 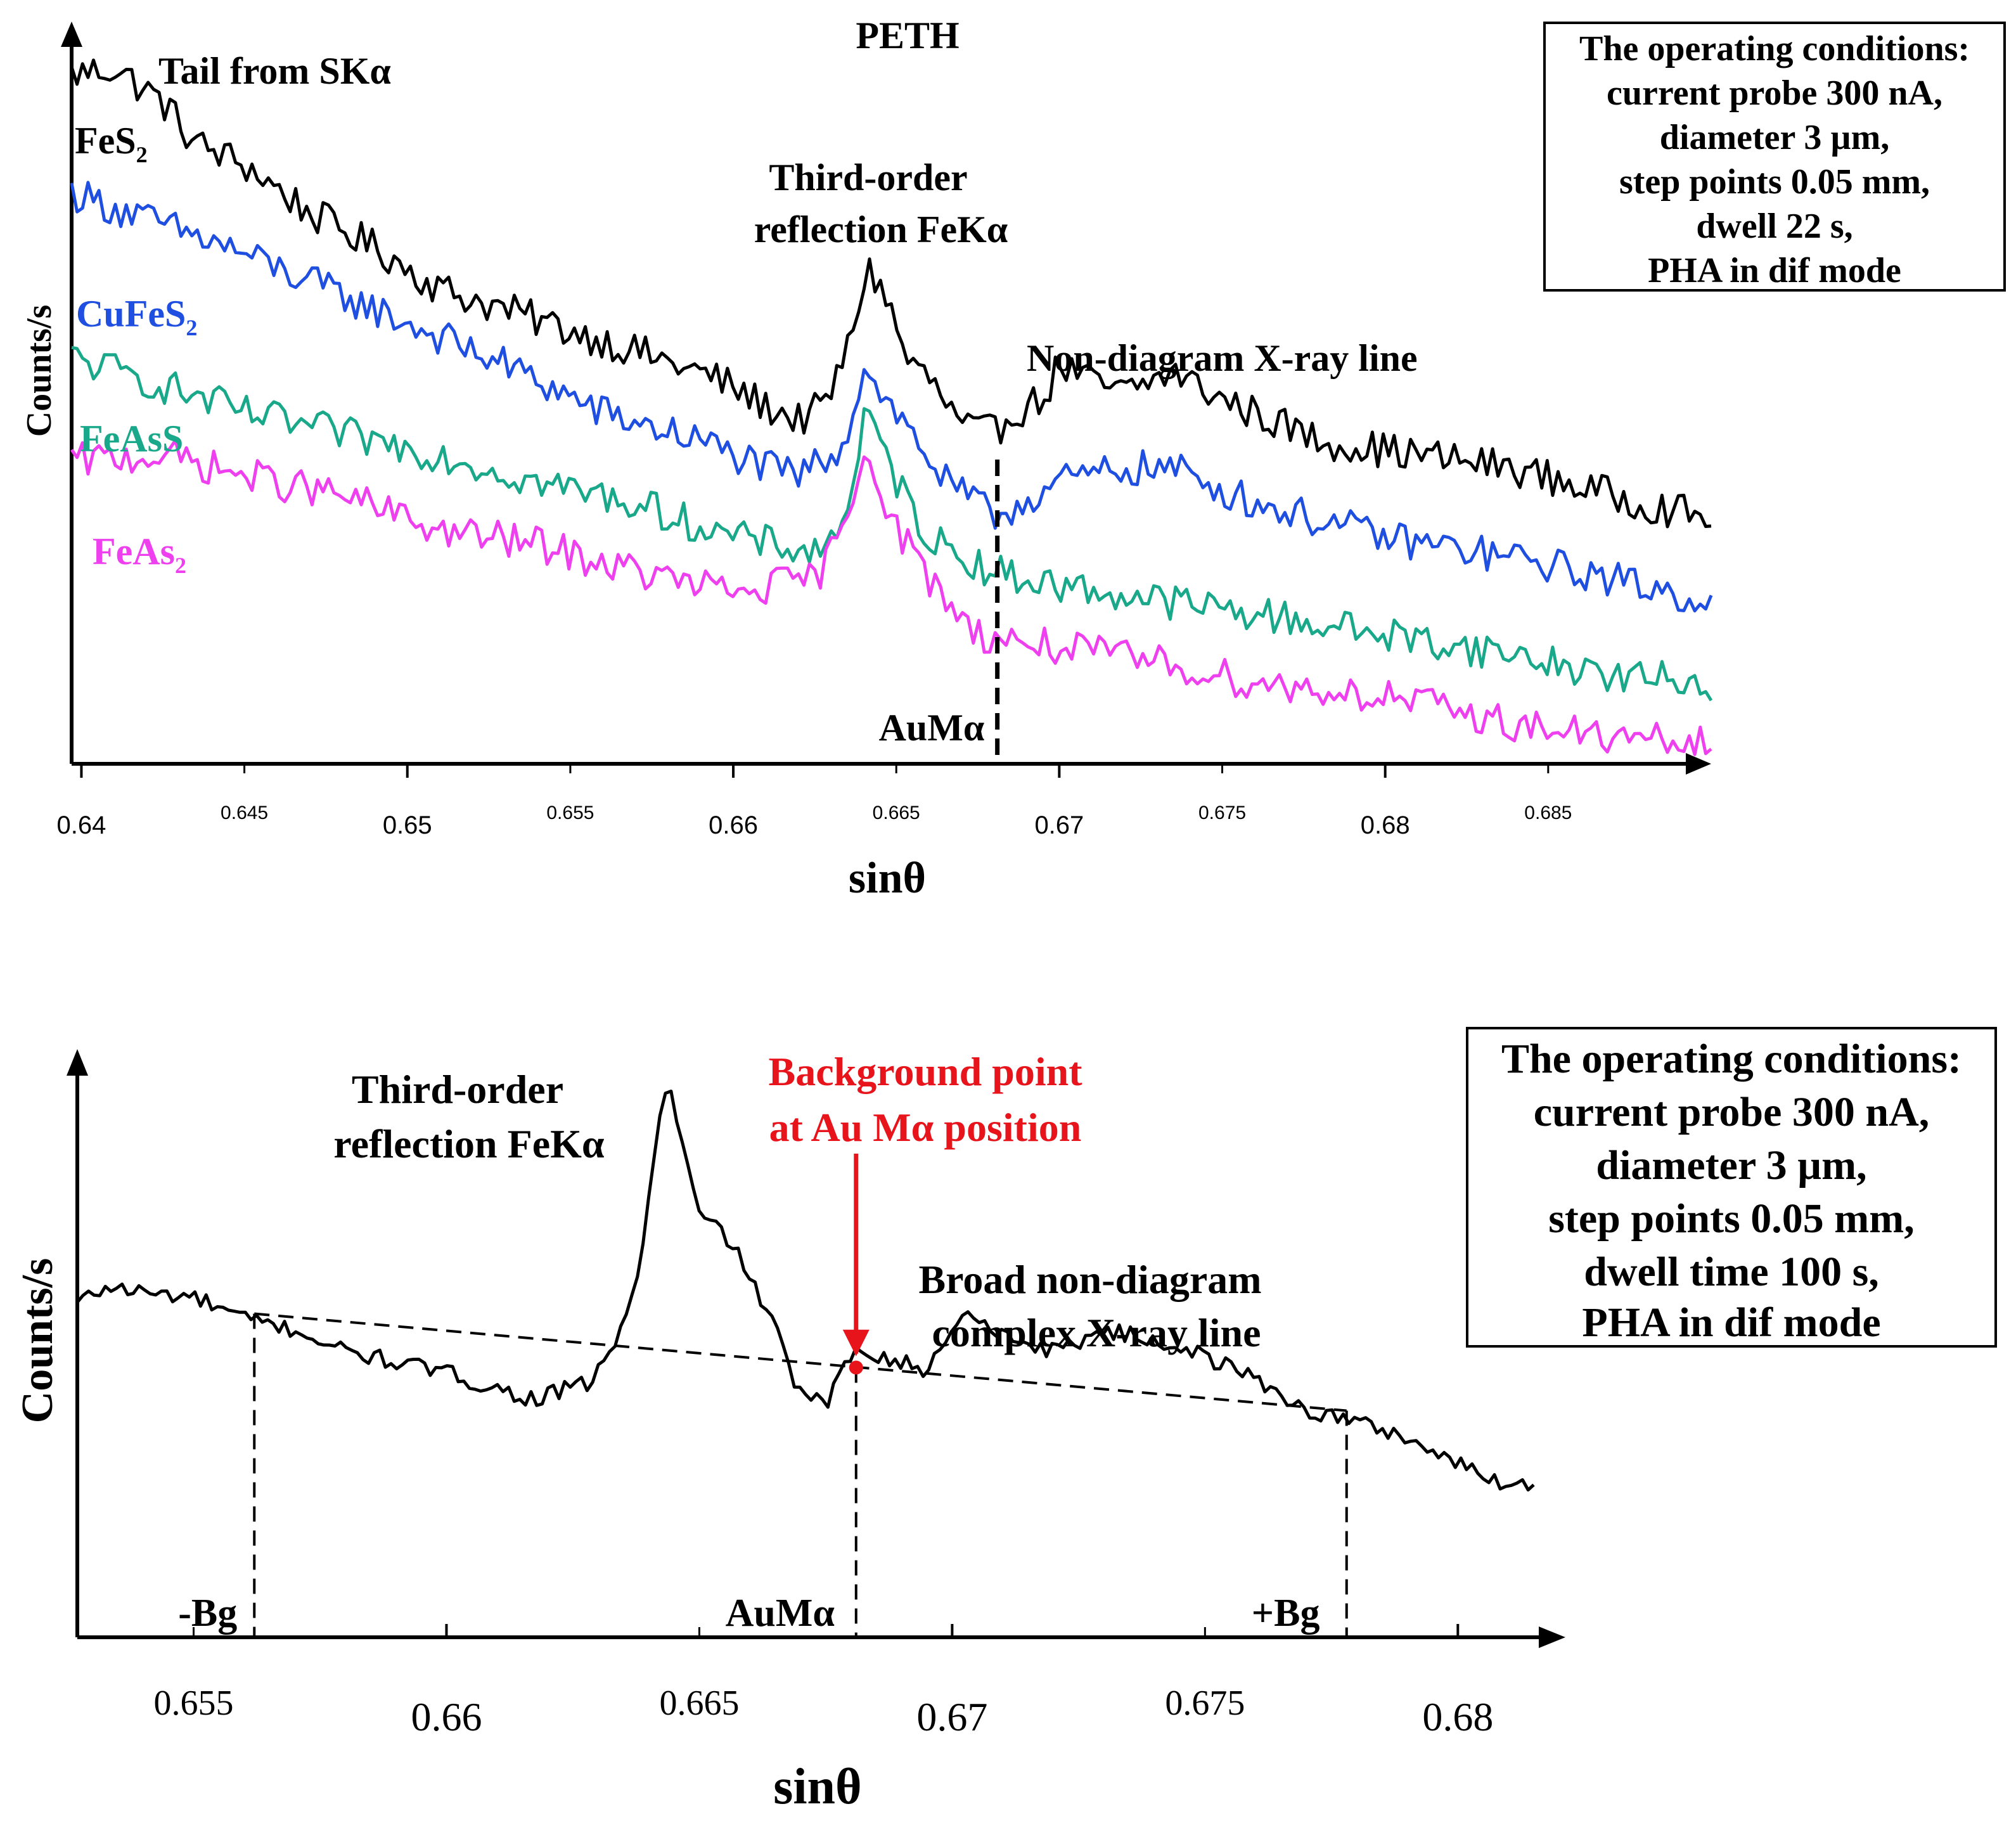 I want to click on bottom-conditions-line-4: step points 0.05 mm,, so click(x=1732, y=1218).